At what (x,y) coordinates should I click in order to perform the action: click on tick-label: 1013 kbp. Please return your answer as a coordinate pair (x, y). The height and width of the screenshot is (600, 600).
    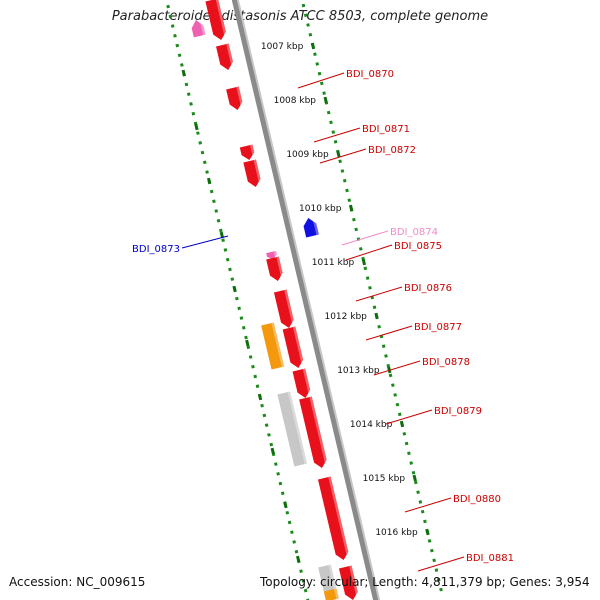
    Looking at the image, I should click on (358, 371).